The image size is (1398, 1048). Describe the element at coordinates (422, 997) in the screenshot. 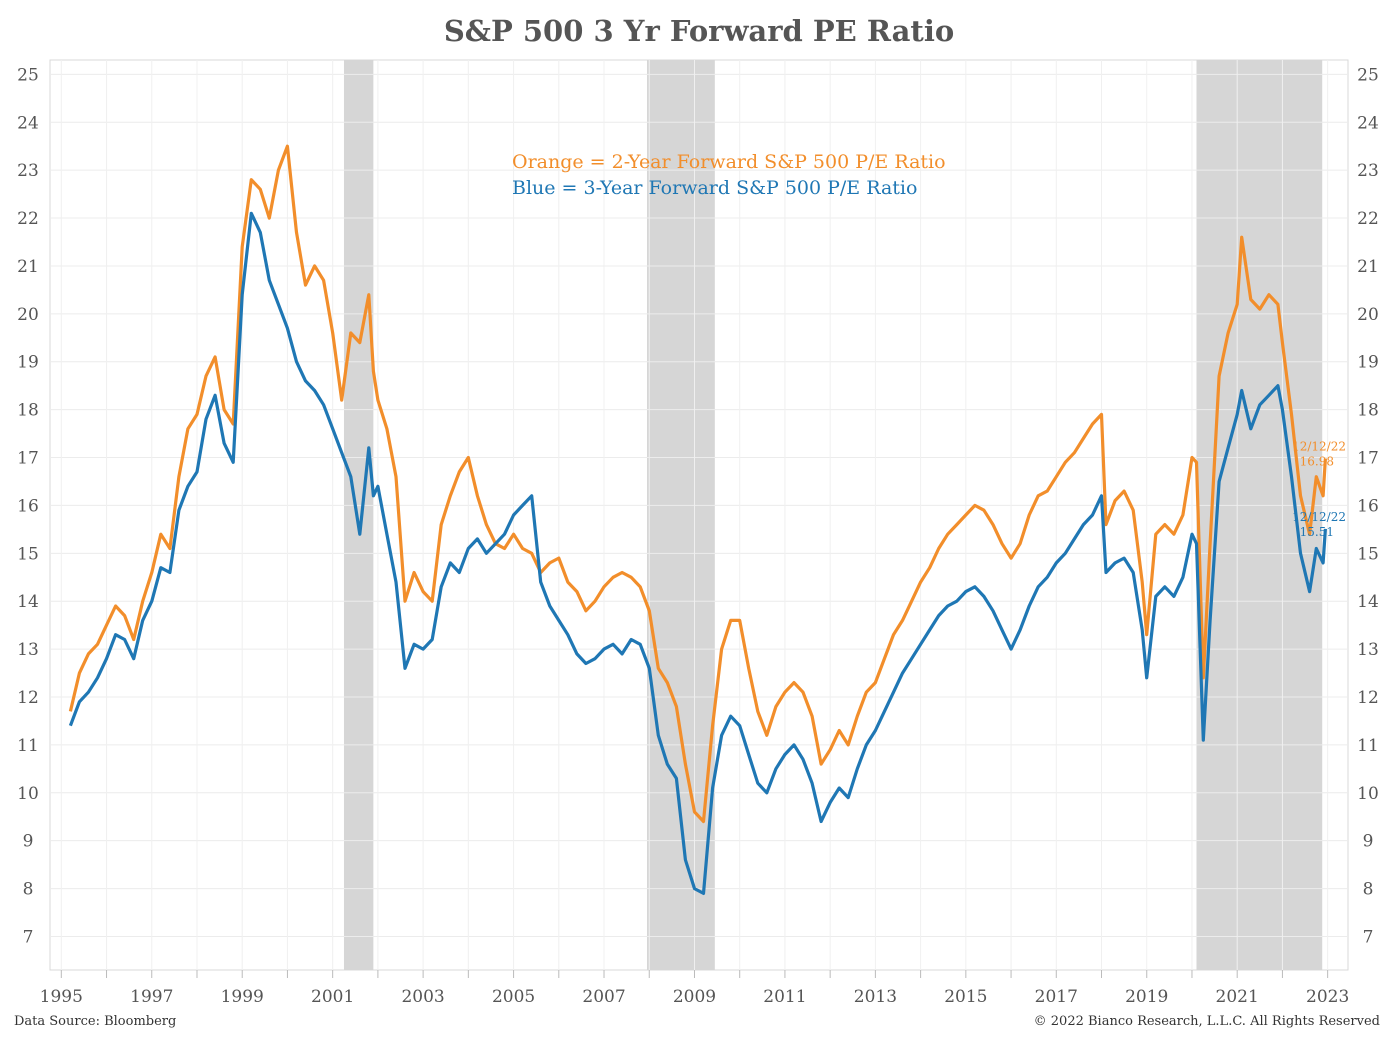

I see `x-tick-2003: 2003` at that location.